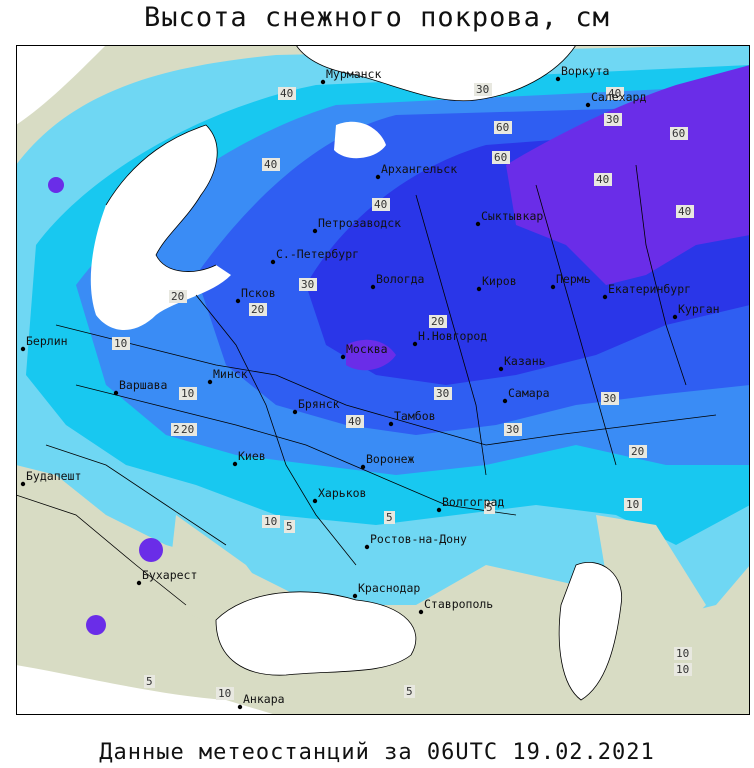 The height and width of the screenshot is (768, 754). I want to click on city-label: Волгоград, so click(473, 502).